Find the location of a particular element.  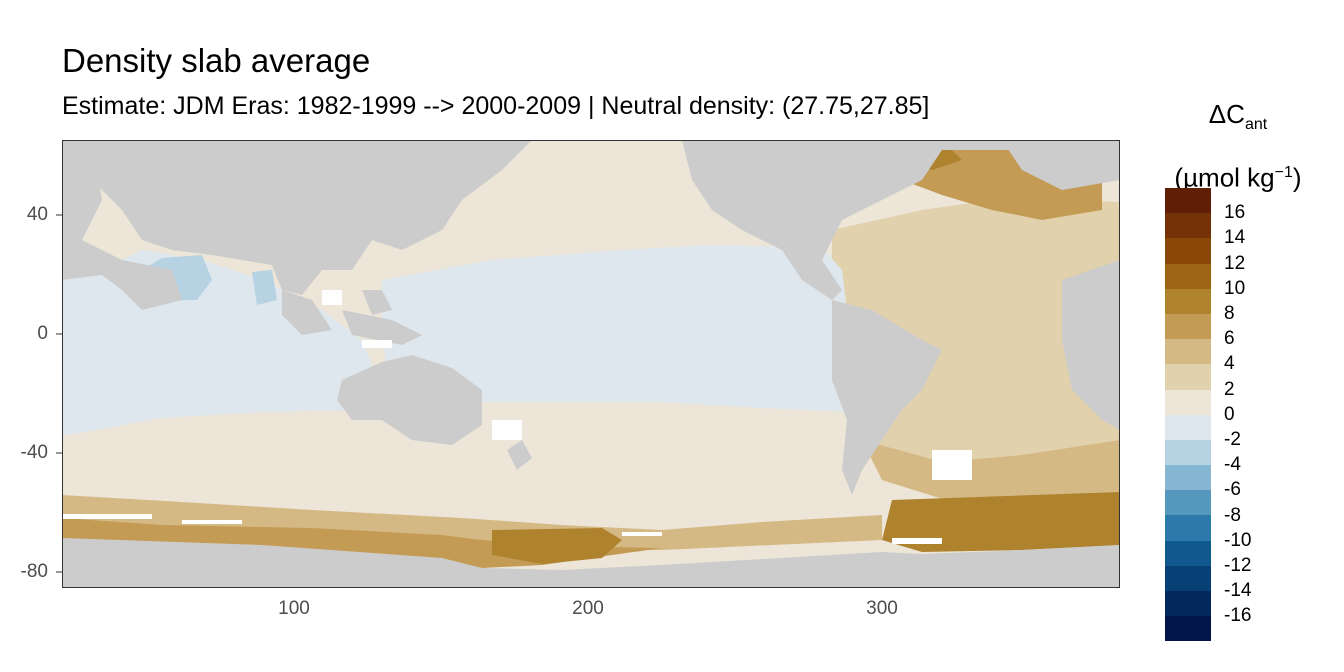

colorbar-label: -6 is located at coordinates (1232, 490).